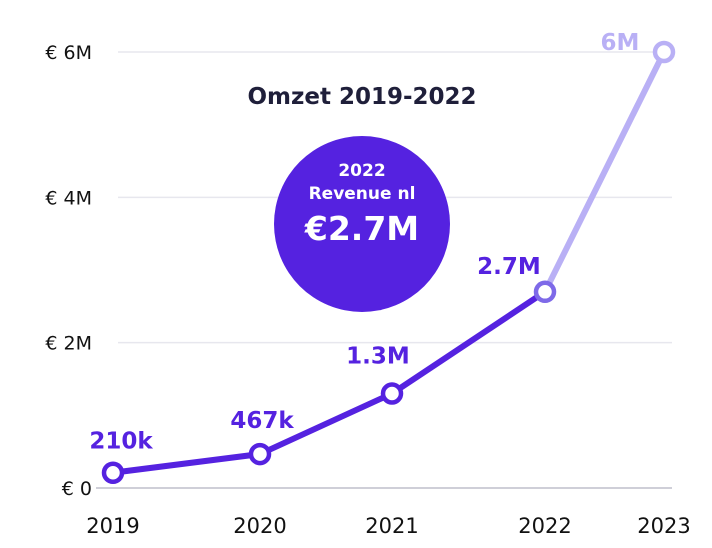 This screenshot has height=548, width=712. I want to click on chart-title: Omzet 2019-2022, so click(361, 97).